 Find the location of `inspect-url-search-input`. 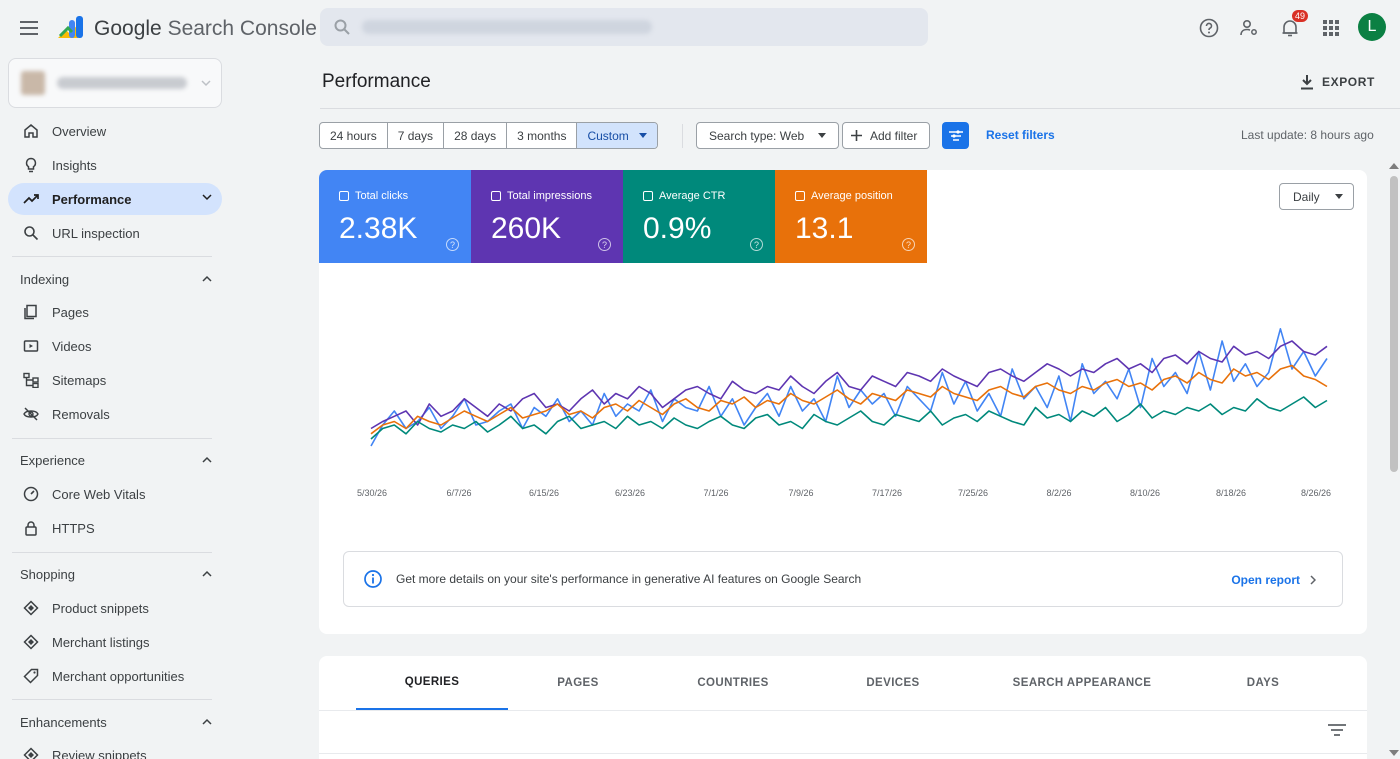

inspect-url-search-input is located at coordinates (624, 27).